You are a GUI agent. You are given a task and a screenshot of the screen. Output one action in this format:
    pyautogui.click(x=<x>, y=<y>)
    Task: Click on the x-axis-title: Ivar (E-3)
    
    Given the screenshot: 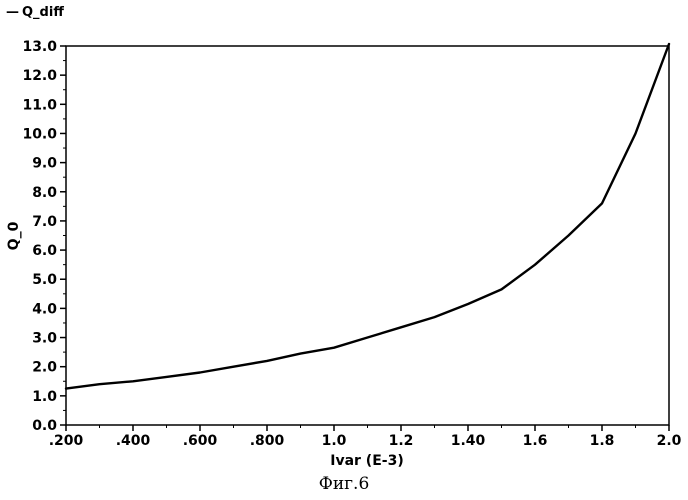 What is the action you would take?
    pyautogui.click(x=366, y=461)
    